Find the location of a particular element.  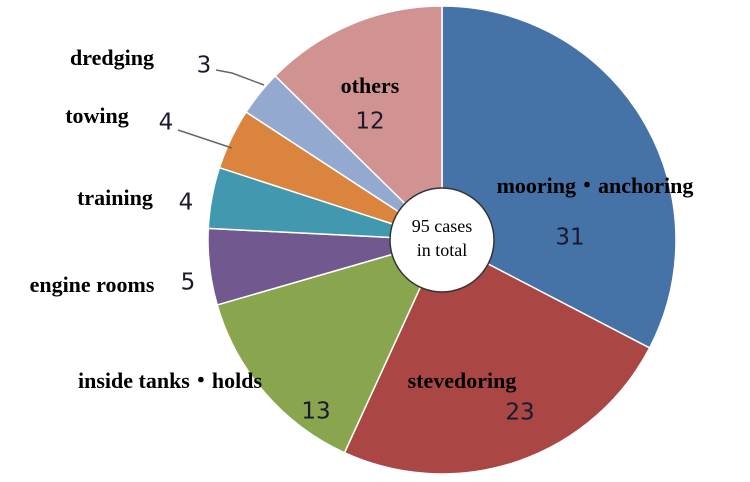

slice-name: engine rooms is located at coordinates (92, 284).